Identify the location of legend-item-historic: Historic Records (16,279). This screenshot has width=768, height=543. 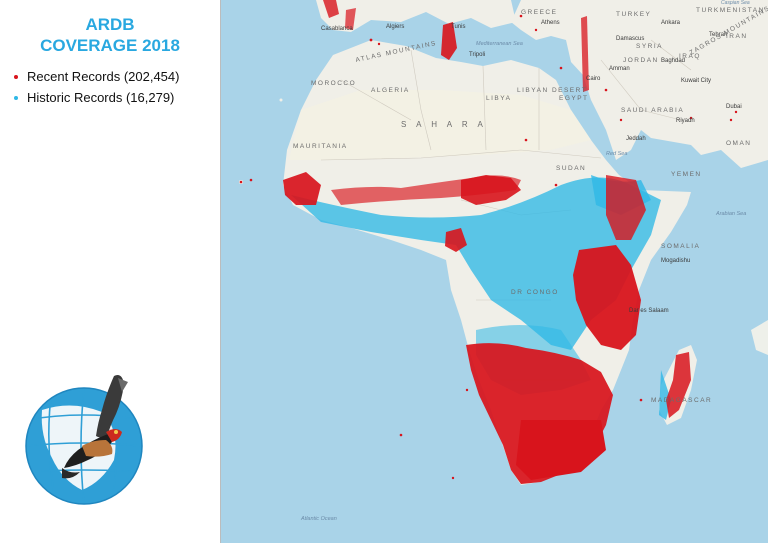
(94, 97).